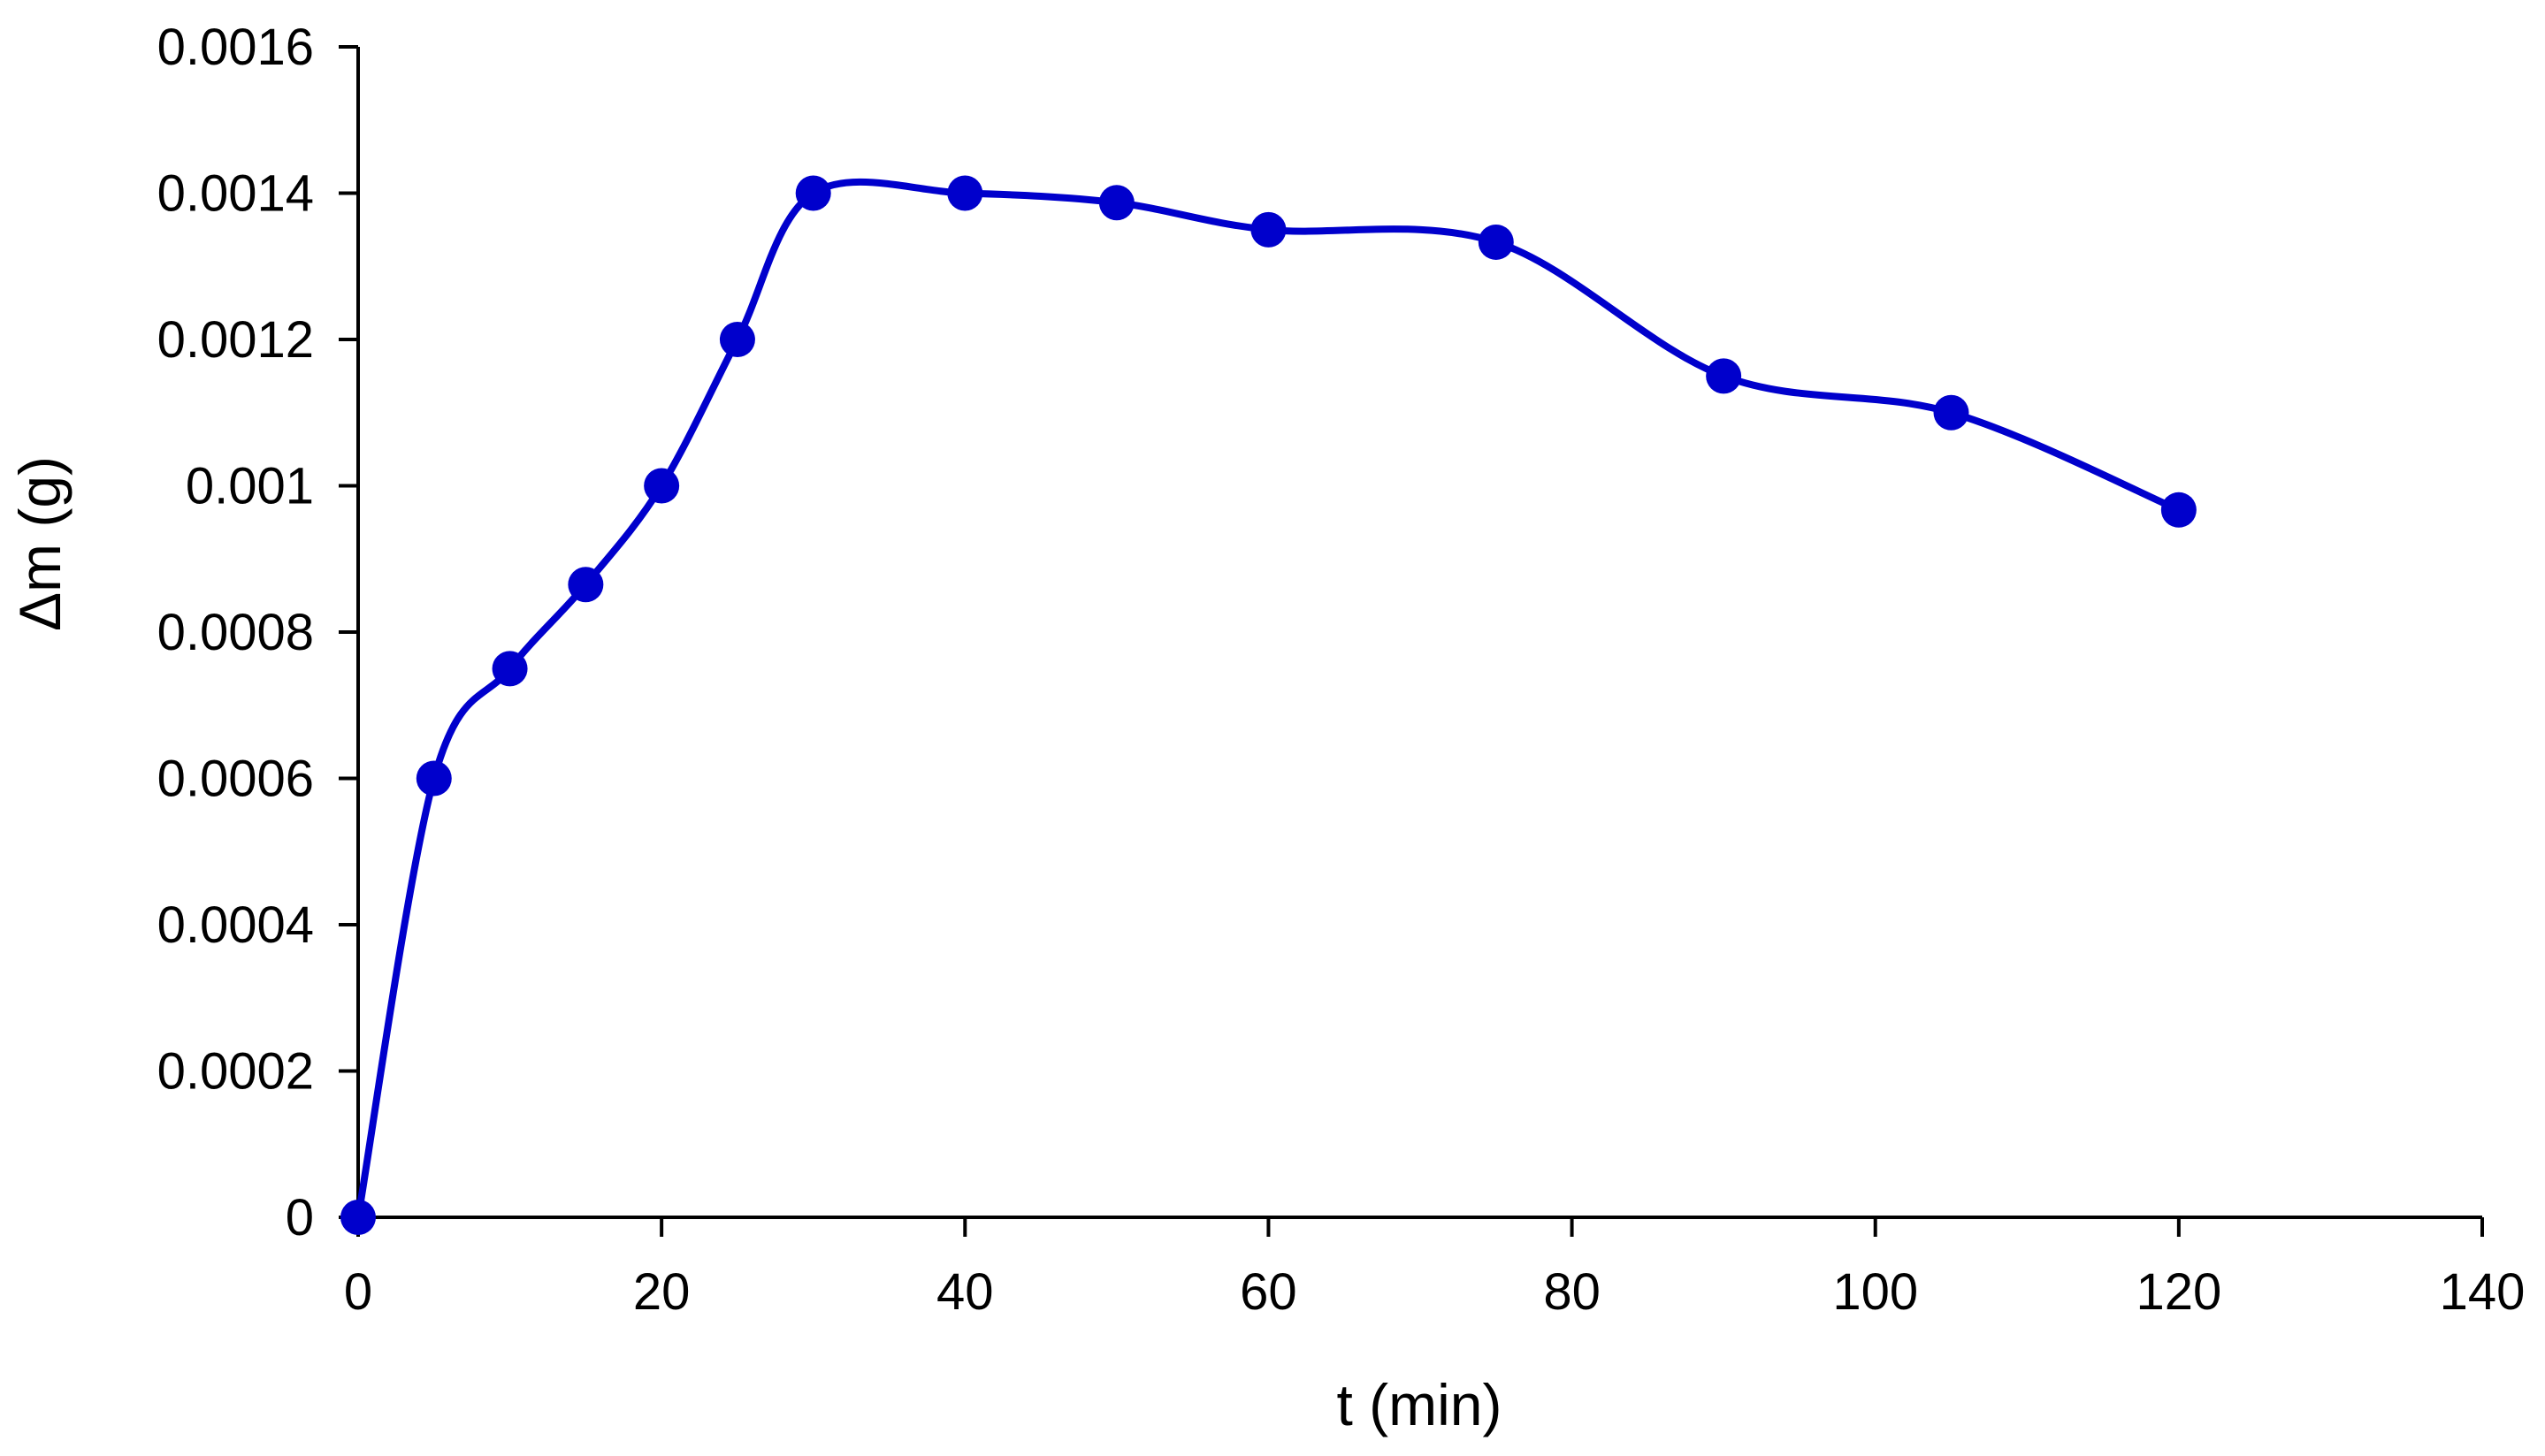  I want to click on x-tick-label: 120, so click(2178, 1292).